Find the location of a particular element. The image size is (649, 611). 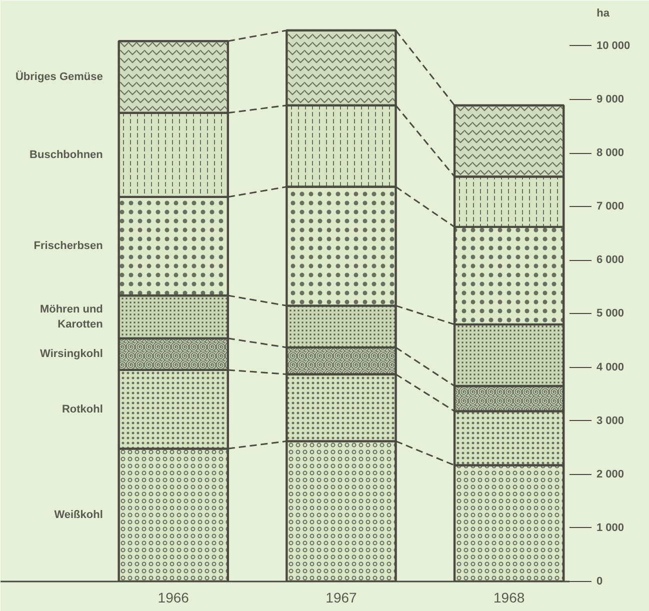

y-tick-label: 3 000 is located at coordinates (610, 420).